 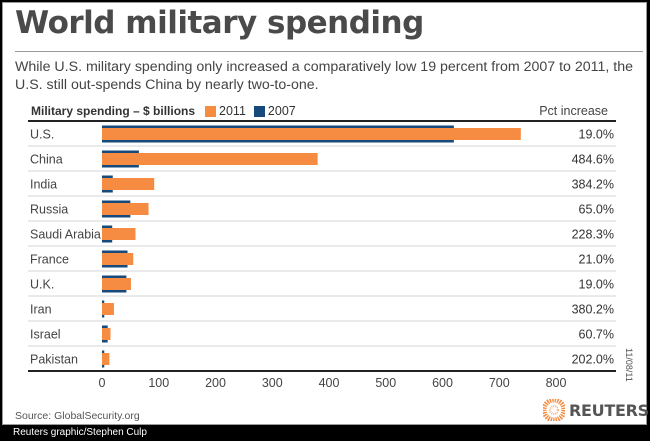 What do you see at coordinates (442, 383) in the screenshot?
I see `x-tick-label: 600` at bounding box center [442, 383].